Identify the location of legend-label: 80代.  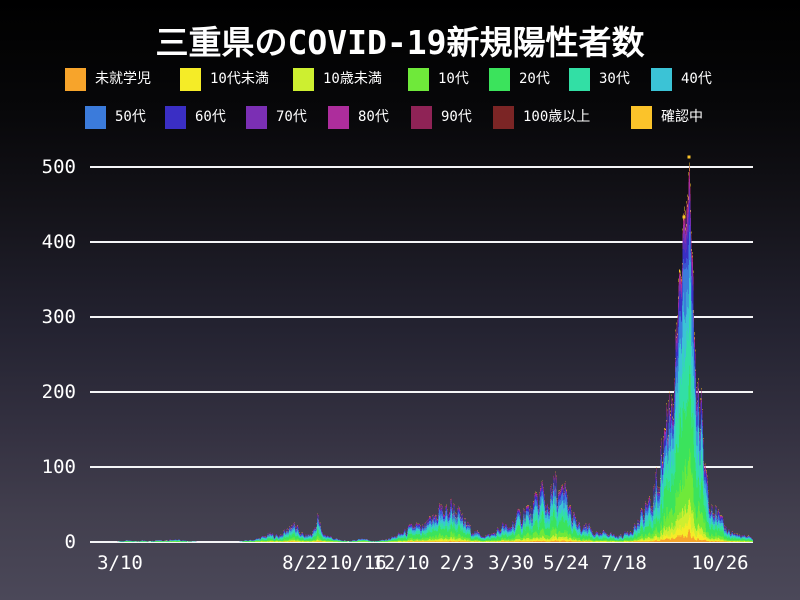
(373, 117).